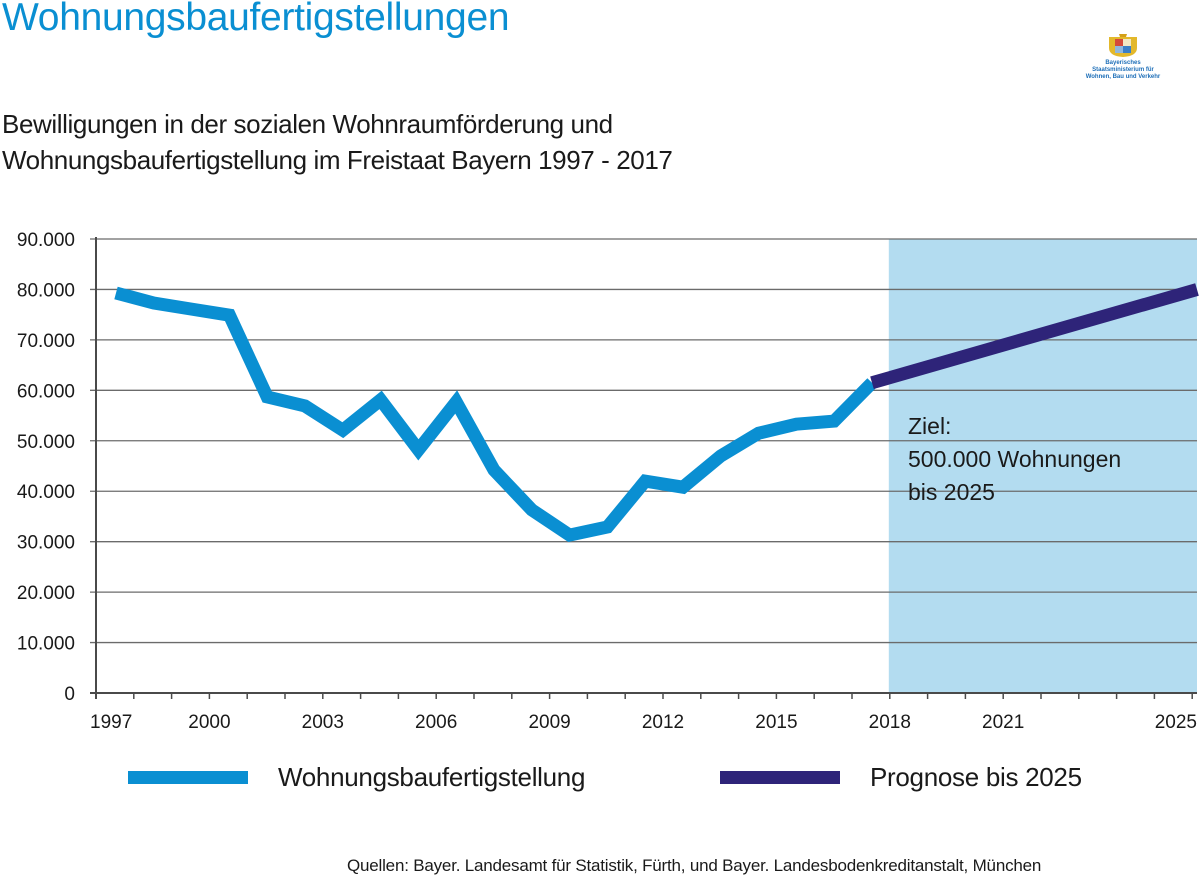 The width and height of the screenshot is (1200, 881). What do you see at coordinates (111, 722) in the screenshot?
I see `x-tick-label: 1997` at bounding box center [111, 722].